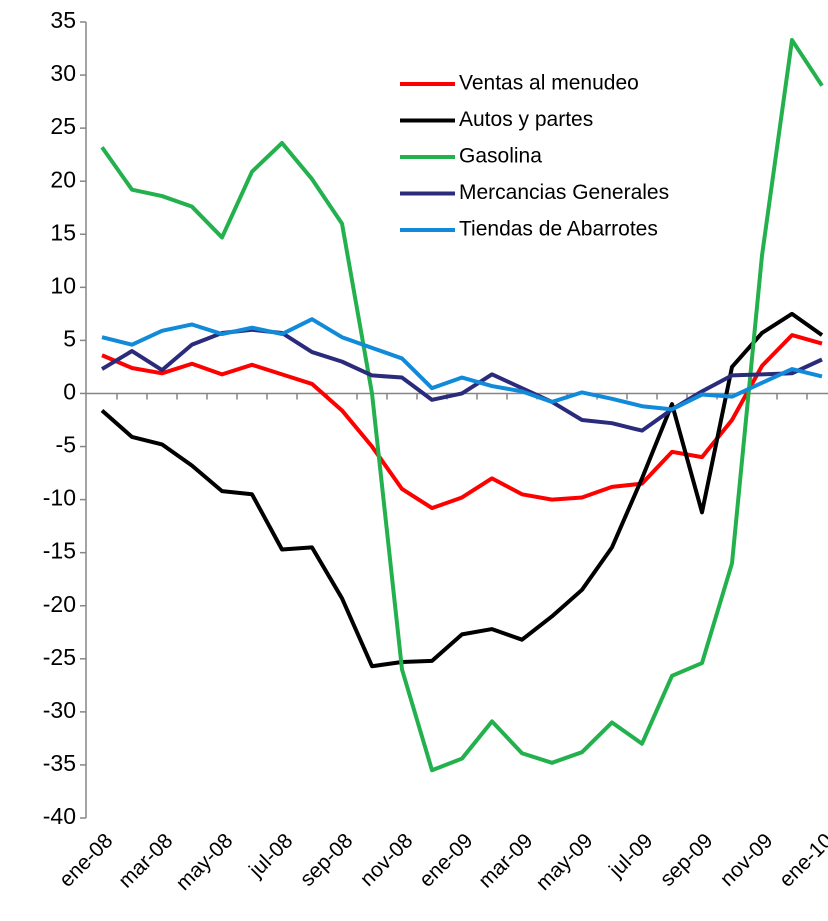 This screenshot has height=921, width=828. What do you see at coordinates (505, 860) in the screenshot?
I see `x-tick-label: mar-09` at bounding box center [505, 860].